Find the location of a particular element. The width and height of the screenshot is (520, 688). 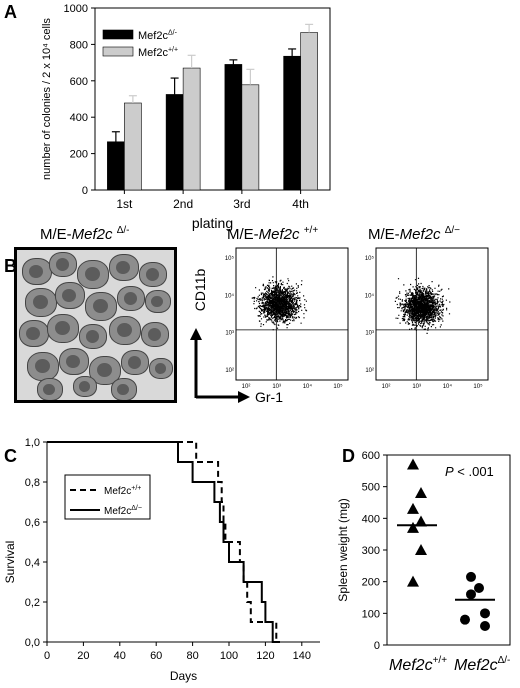

x-tick-label: 60 is located at coordinates (156, 656).